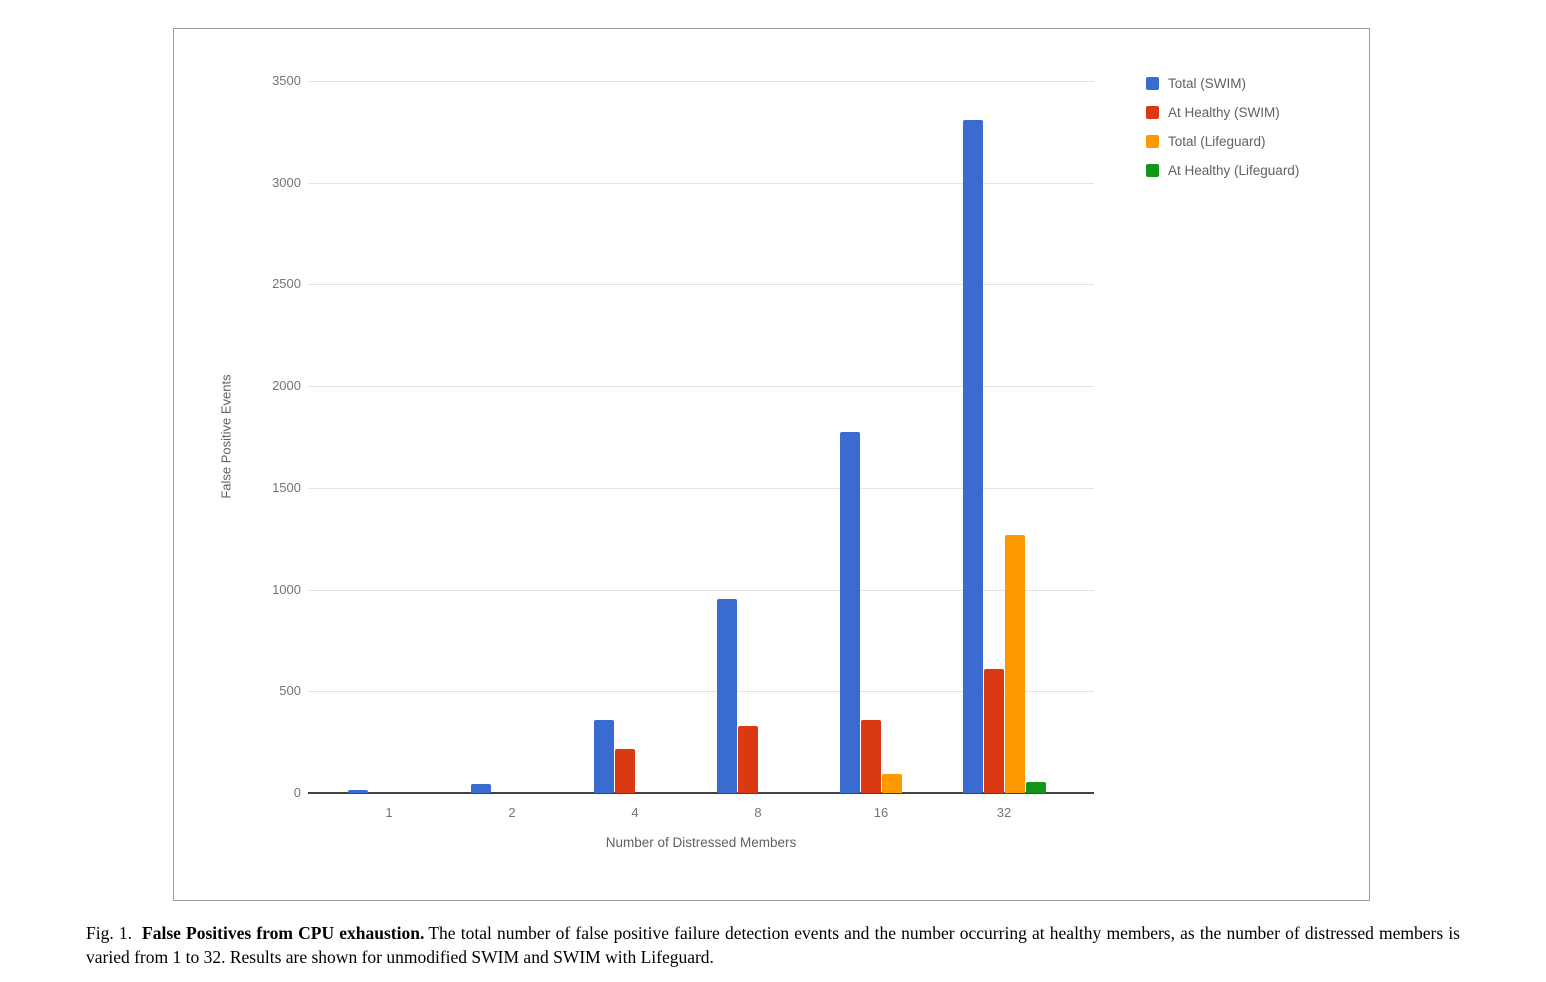  I want to click on caption-fig-label: Fig. 1., so click(109, 933).